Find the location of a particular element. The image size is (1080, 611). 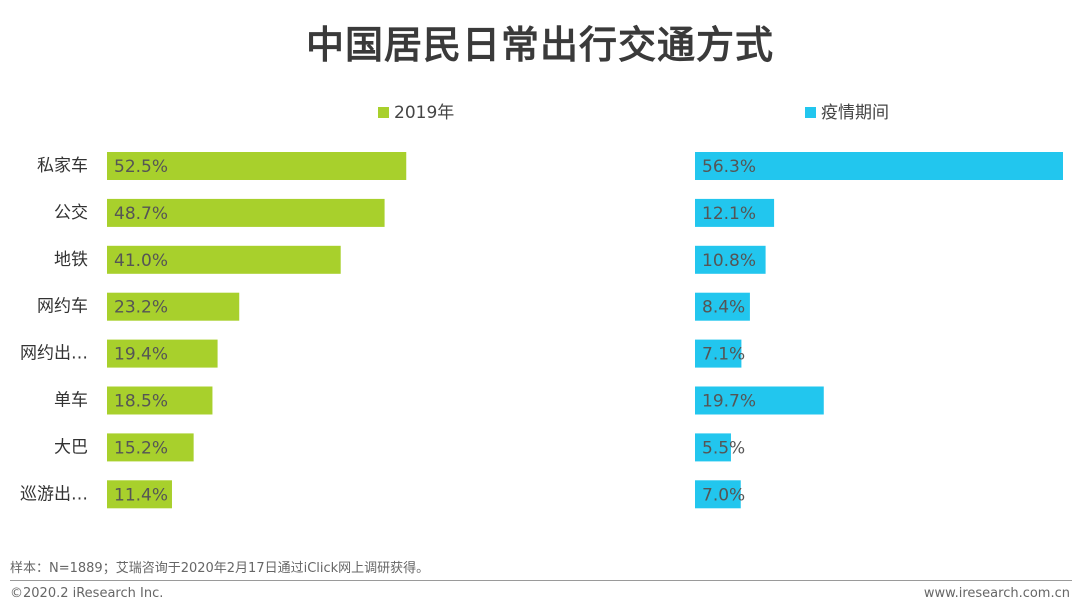

legend-swatch-epidemic is located at coordinates (810, 112).